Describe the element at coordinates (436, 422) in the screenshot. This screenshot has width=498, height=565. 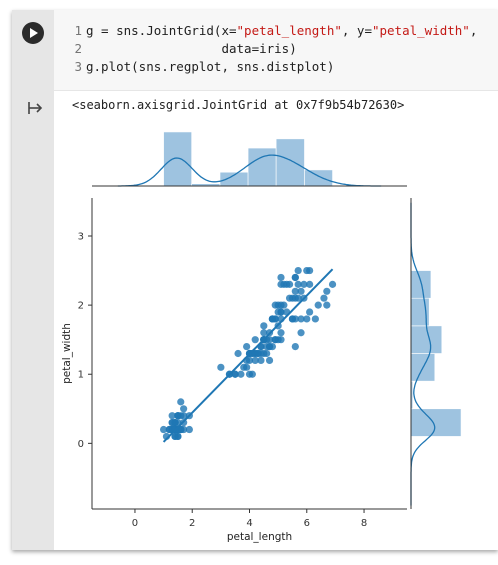
I see `y-hist-bar` at that location.